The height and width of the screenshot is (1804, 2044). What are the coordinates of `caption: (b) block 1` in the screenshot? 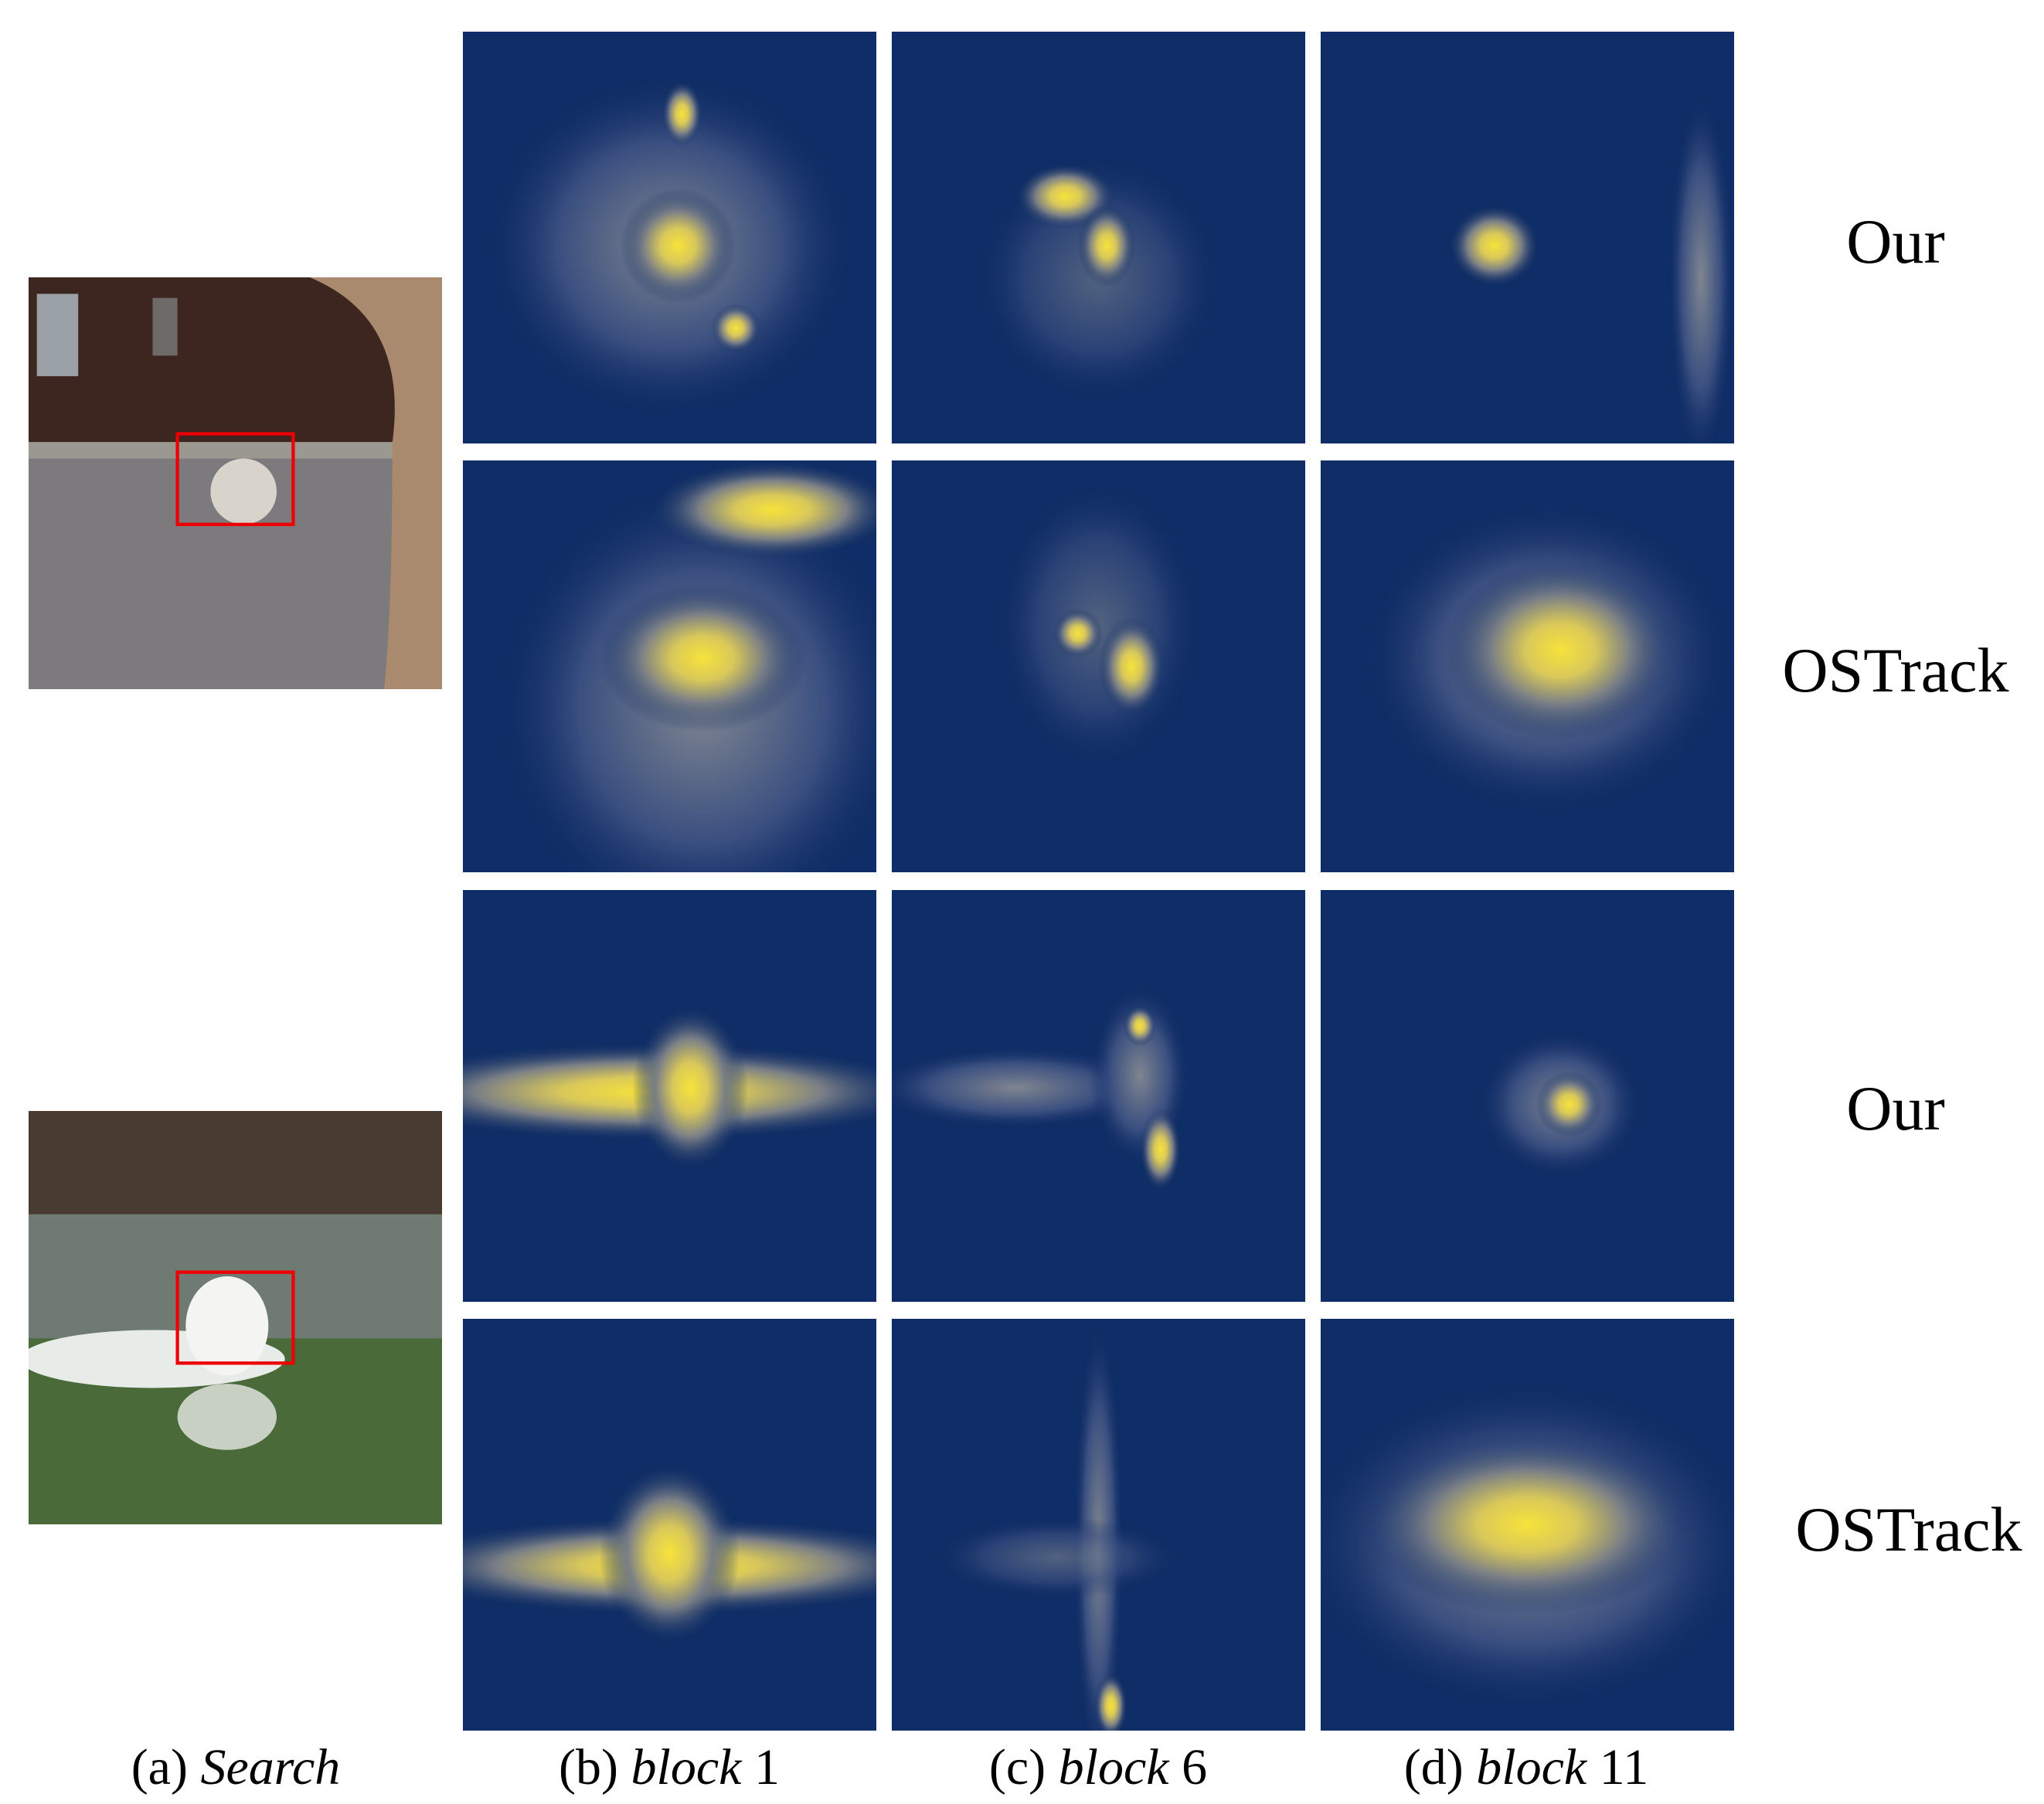 It's located at (669, 1767).